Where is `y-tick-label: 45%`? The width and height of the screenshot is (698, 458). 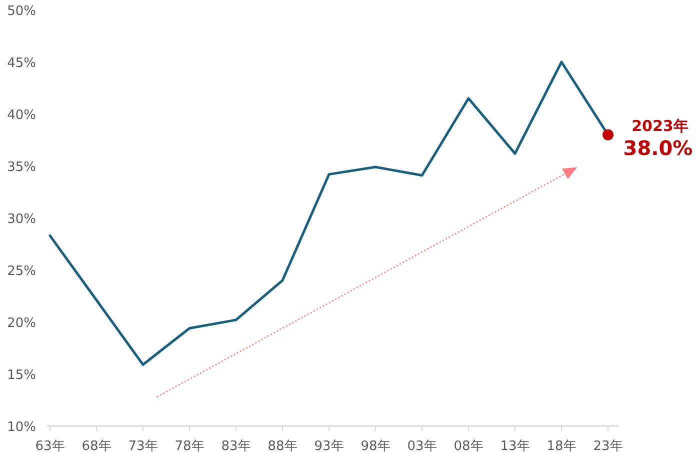 y-tick-label: 45% is located at coordinates (21, 63).